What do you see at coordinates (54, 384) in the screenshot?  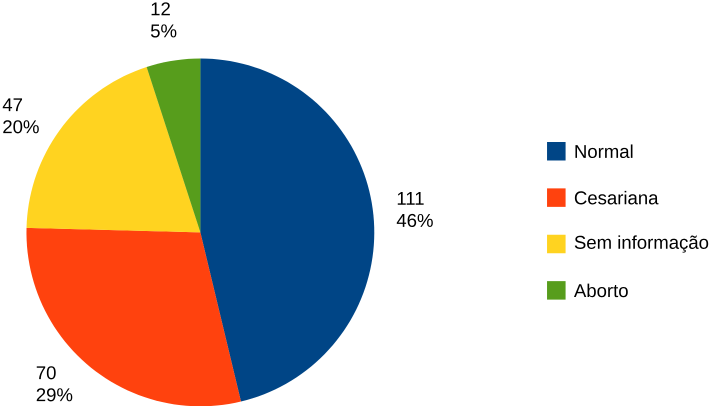 I see `data-label: 70 29%` at bounding box center [54, 384].